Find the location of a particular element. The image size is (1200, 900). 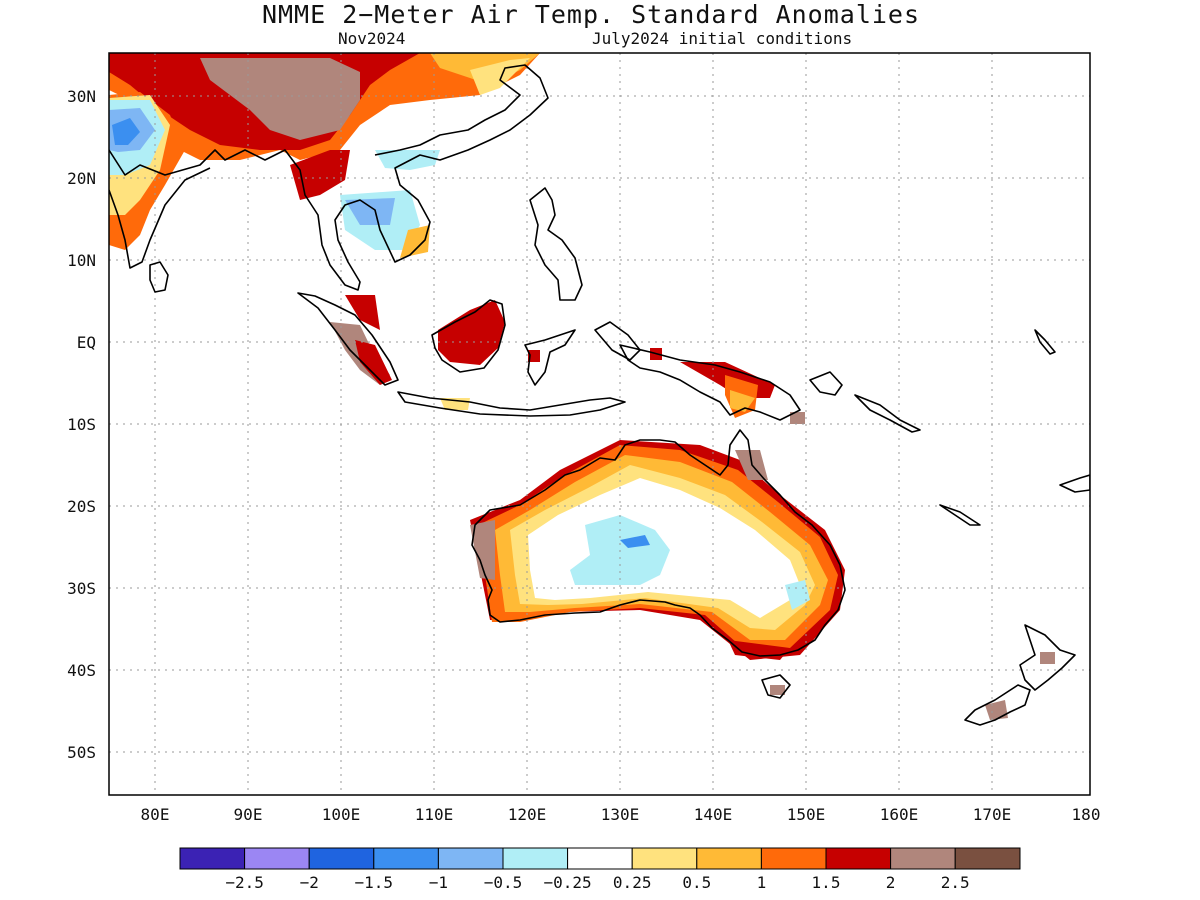

lat-label: 20N is located at coordinates (81, 178).